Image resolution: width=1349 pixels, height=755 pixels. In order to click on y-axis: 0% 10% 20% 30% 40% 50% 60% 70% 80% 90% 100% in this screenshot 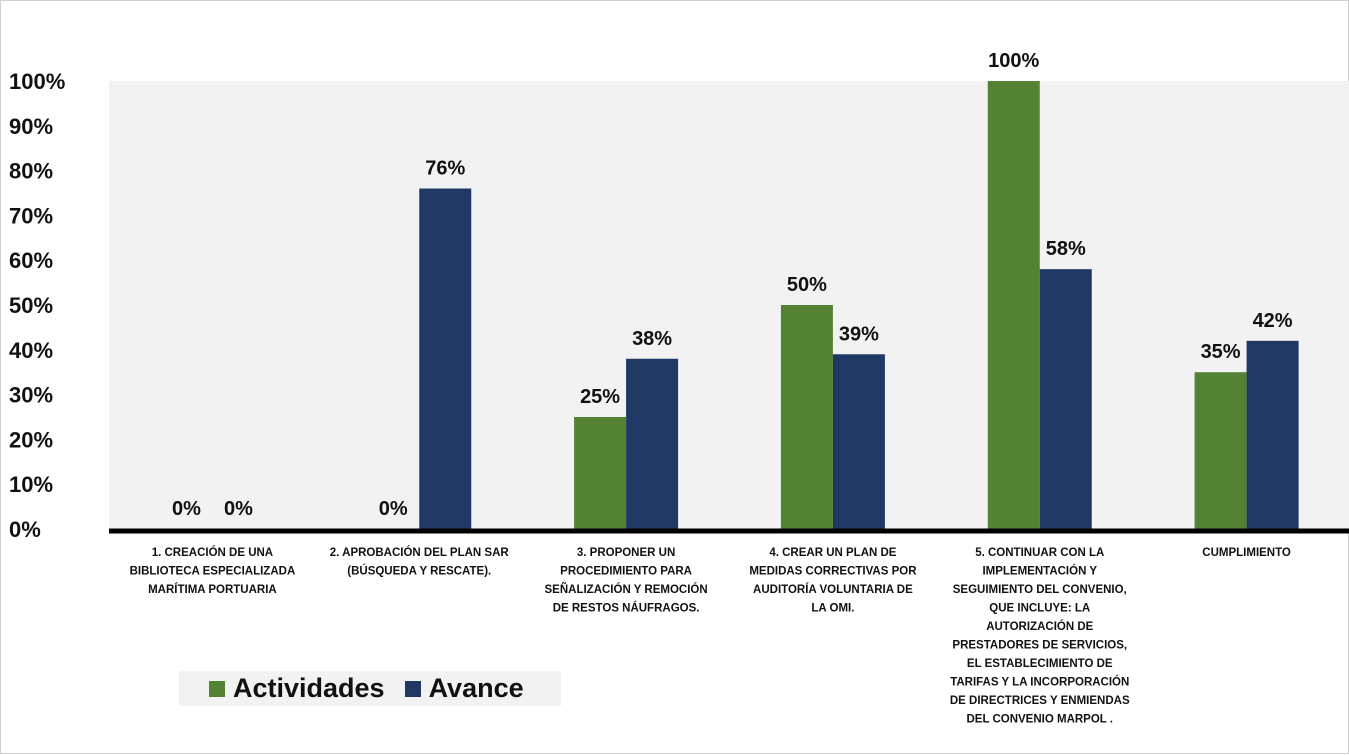, I will do `click(37, 305)`.